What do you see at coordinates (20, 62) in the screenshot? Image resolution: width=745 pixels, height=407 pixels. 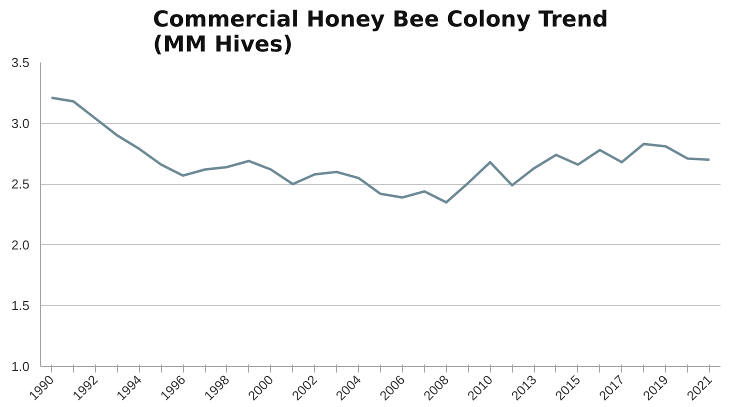 I see `y-tick-label: 3.5` at bounding box center [20, 62].